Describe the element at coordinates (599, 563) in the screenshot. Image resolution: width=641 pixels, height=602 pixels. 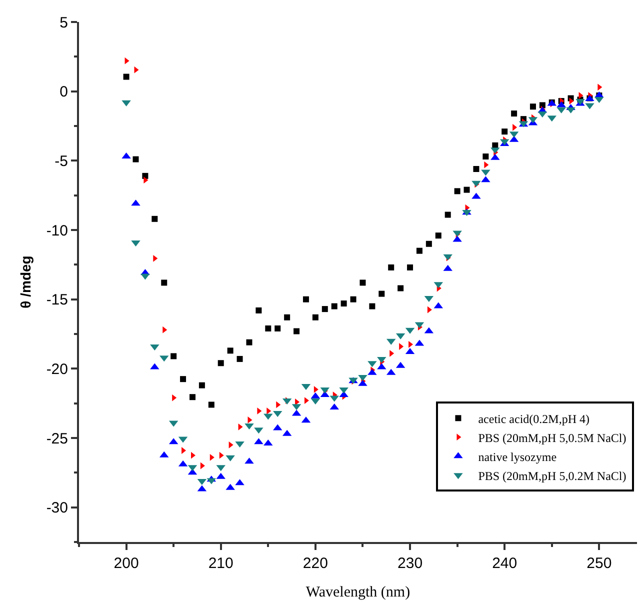
I see `x-tick-label: 250` at that location.